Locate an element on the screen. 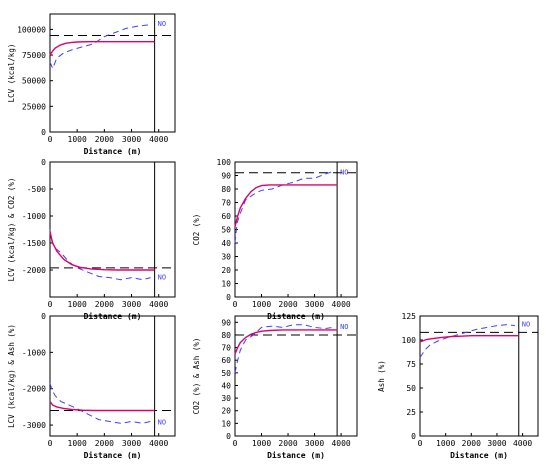 Image resolution: width=550 pixels, height=471 pixels. y-tick-label: 25 is located at coordinates (411, 412).